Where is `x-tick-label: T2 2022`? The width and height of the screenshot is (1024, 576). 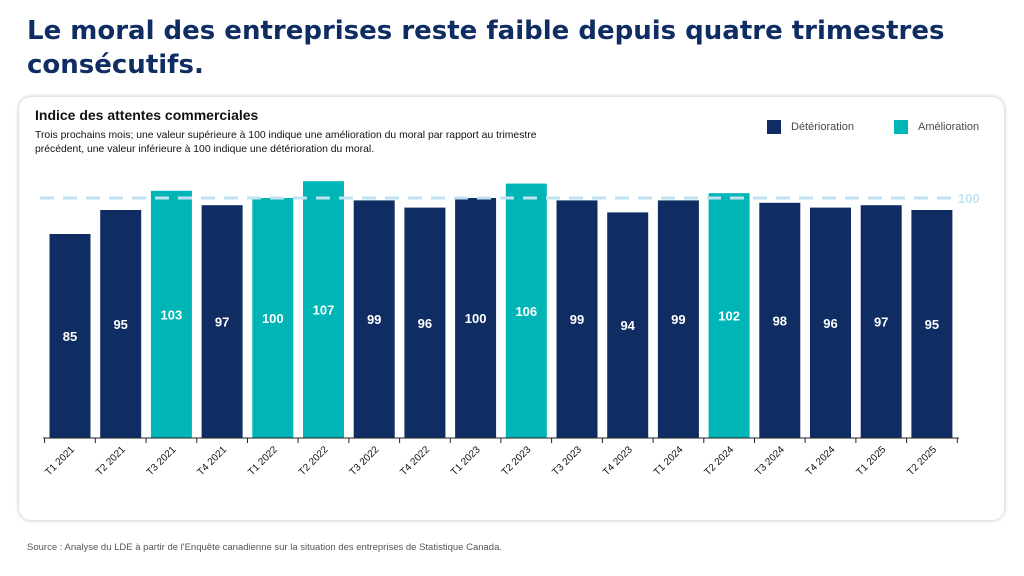 x-tick-label: T2 2022 is located at coordinates (314, 461).